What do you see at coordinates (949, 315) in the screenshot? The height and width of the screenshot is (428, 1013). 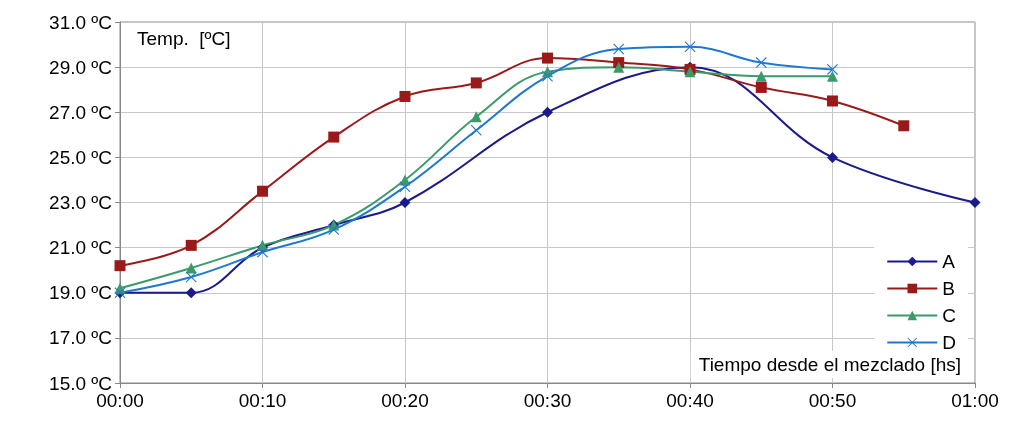 I see `legend-label: C` at bounding box center [949, 315].